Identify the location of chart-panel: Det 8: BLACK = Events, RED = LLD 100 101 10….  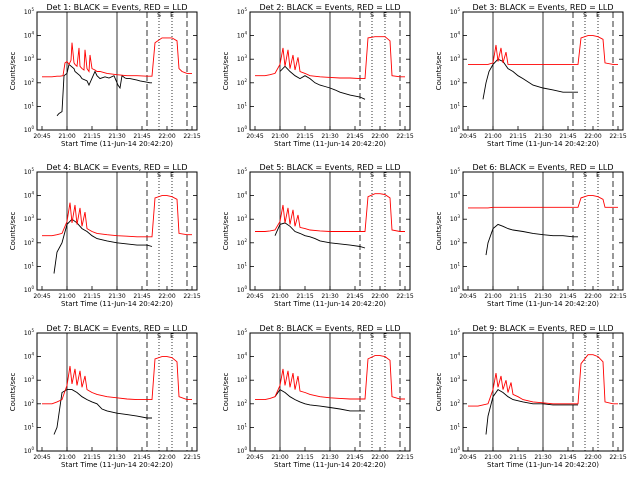
(318, 396).